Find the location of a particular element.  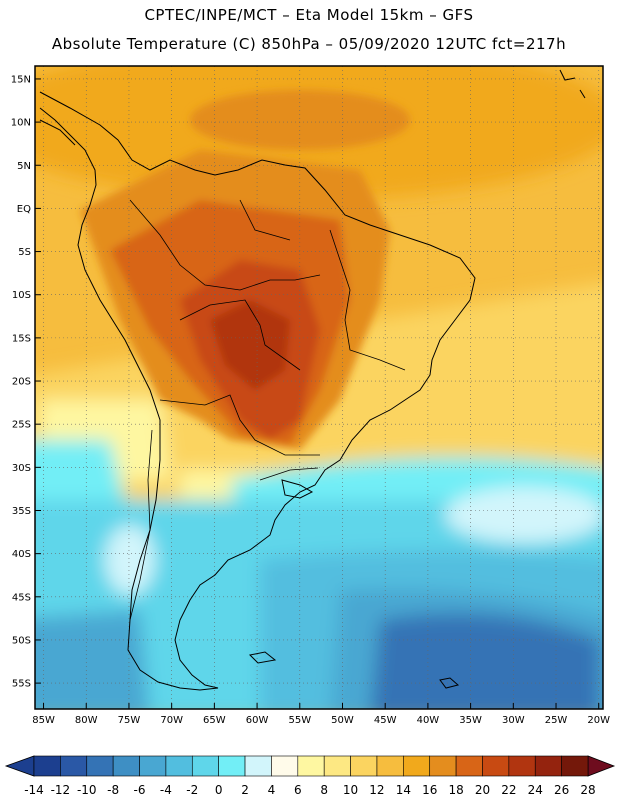

colorbar-label: -6 is located at coordinates (140, 790).